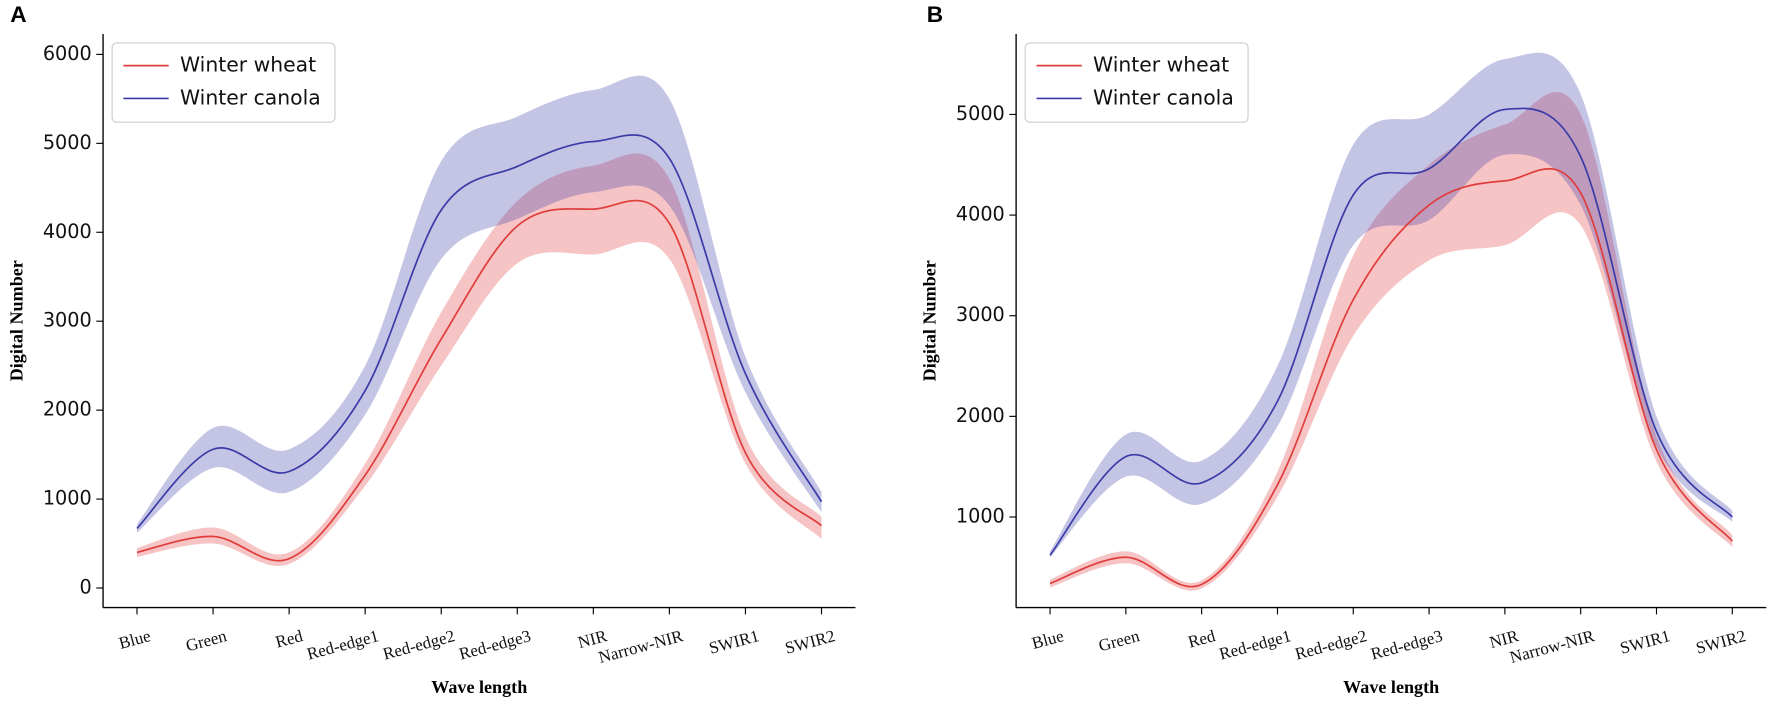  What do you see at coordinates (86, 587) in the screenshot?
I see `y-tick-label: 0` at bounding box center [86, 587].